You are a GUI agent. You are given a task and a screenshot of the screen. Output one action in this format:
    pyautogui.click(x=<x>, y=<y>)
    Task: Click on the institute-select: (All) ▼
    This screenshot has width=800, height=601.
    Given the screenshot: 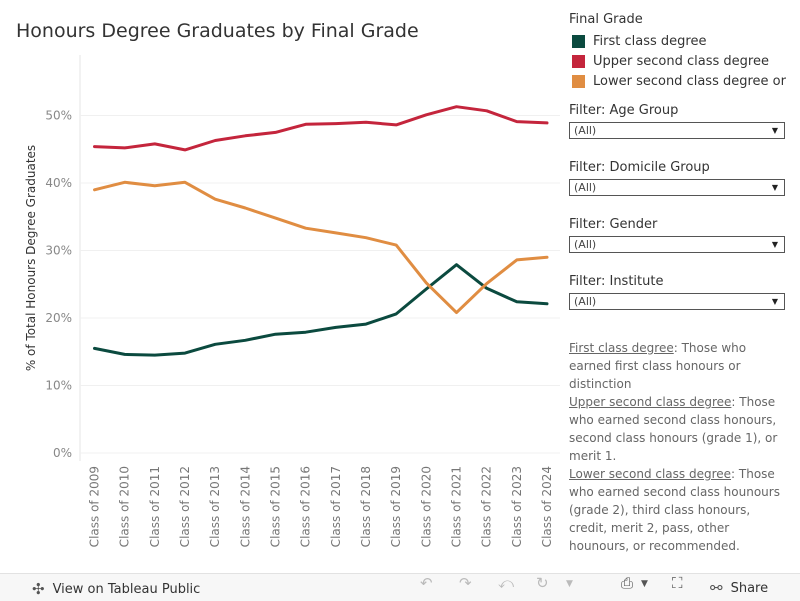 What is the action you would take?
    pyautogui.click(x=677, y=301)
    